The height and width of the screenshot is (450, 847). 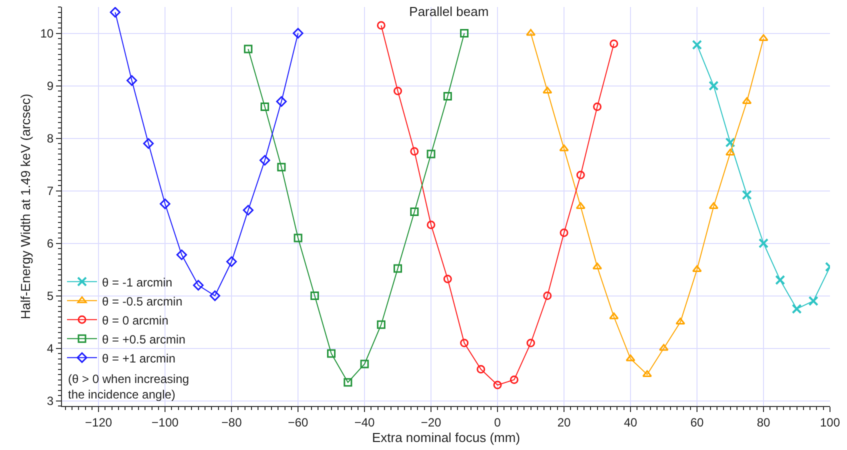 I want to click on y-tick-label: 10, so click(x=47, y=33).